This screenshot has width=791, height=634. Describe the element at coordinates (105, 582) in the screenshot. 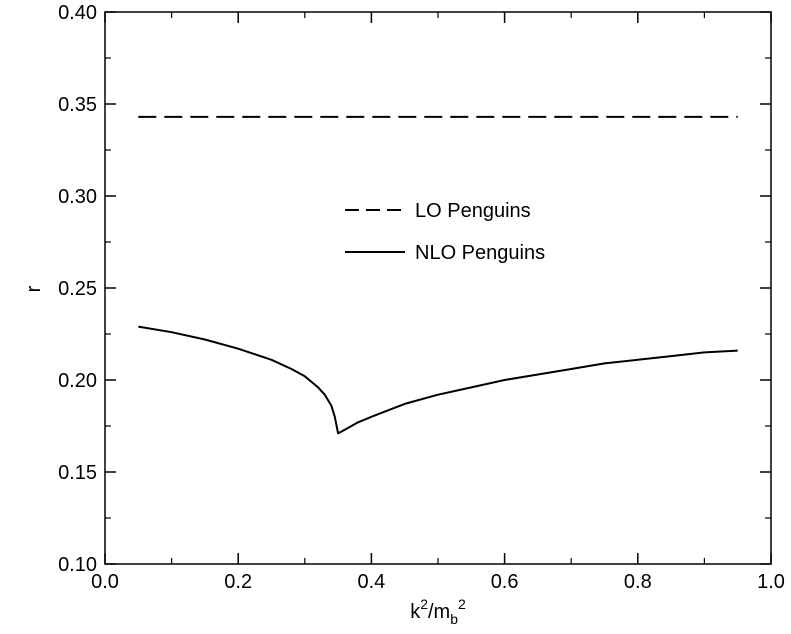

I see `x-tick-label: 0.0` at that location.